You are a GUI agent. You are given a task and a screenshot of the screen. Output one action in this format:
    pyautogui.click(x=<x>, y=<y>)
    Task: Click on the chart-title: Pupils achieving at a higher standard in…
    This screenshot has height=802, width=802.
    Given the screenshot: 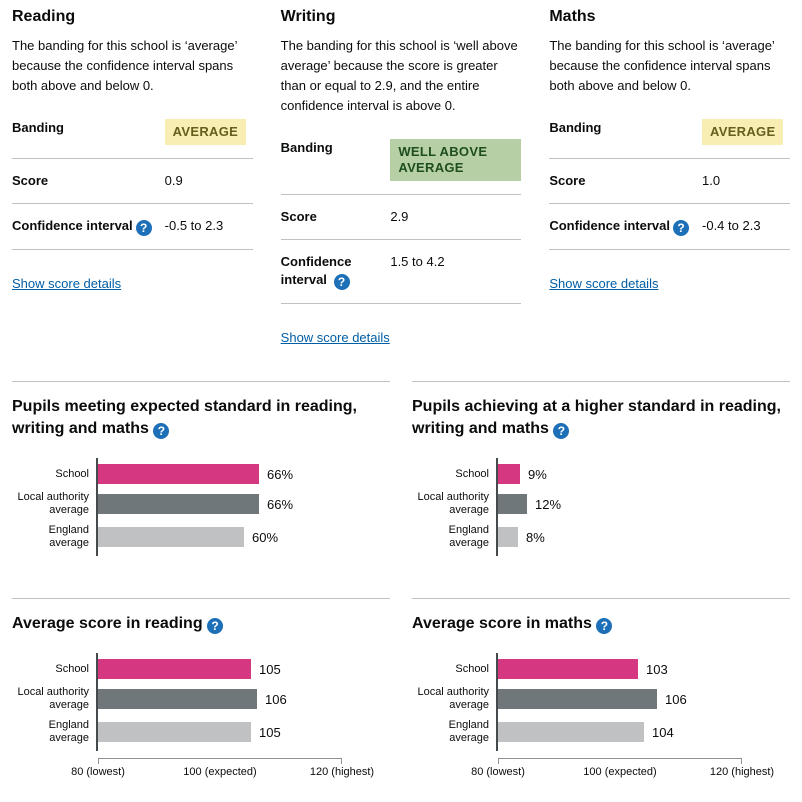 What is the action you would take?
    pyautogui.click(x=596, y=417)
    